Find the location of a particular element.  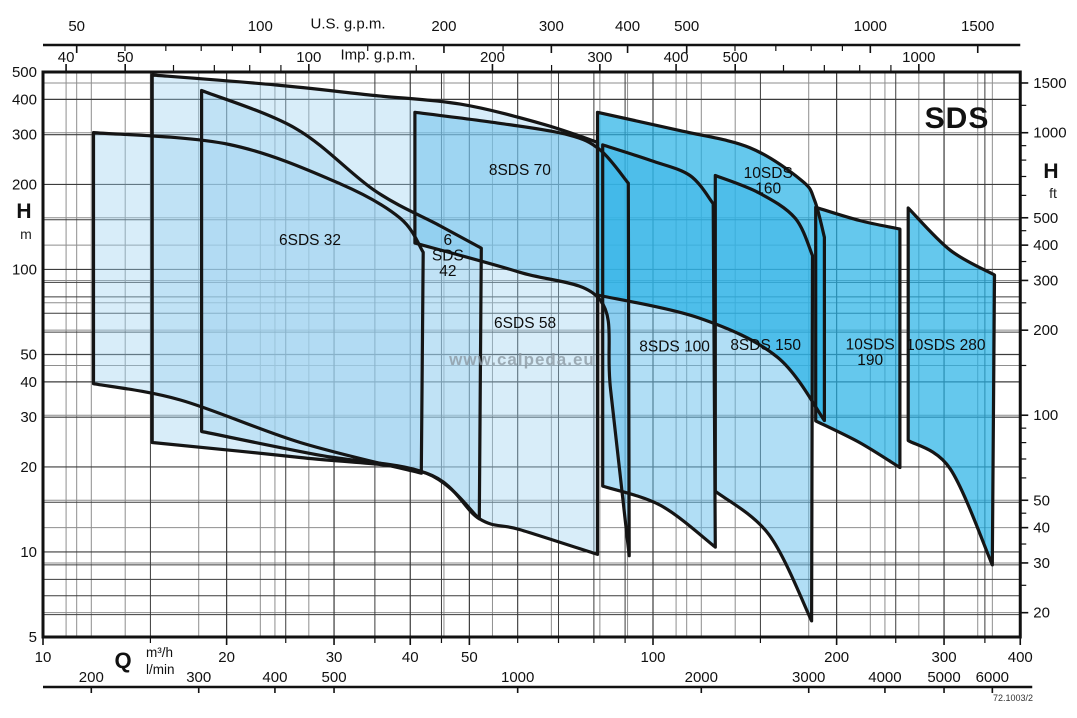

model-label-8sds-150: 8SDS 150 is located at coordinates (765, 345).